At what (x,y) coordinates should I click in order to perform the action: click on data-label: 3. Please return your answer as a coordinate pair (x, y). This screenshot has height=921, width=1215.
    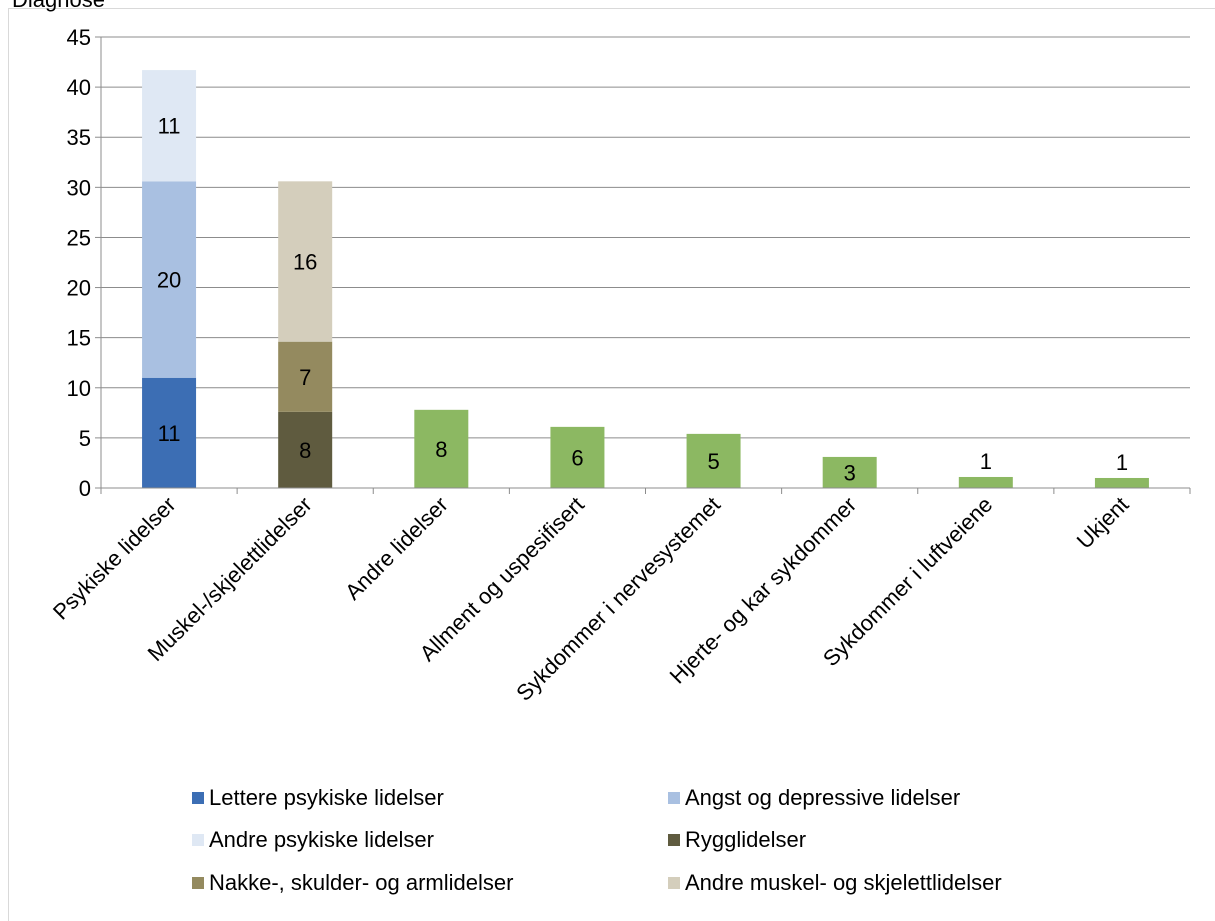
    Looking at the image, I should click on (850, 472).